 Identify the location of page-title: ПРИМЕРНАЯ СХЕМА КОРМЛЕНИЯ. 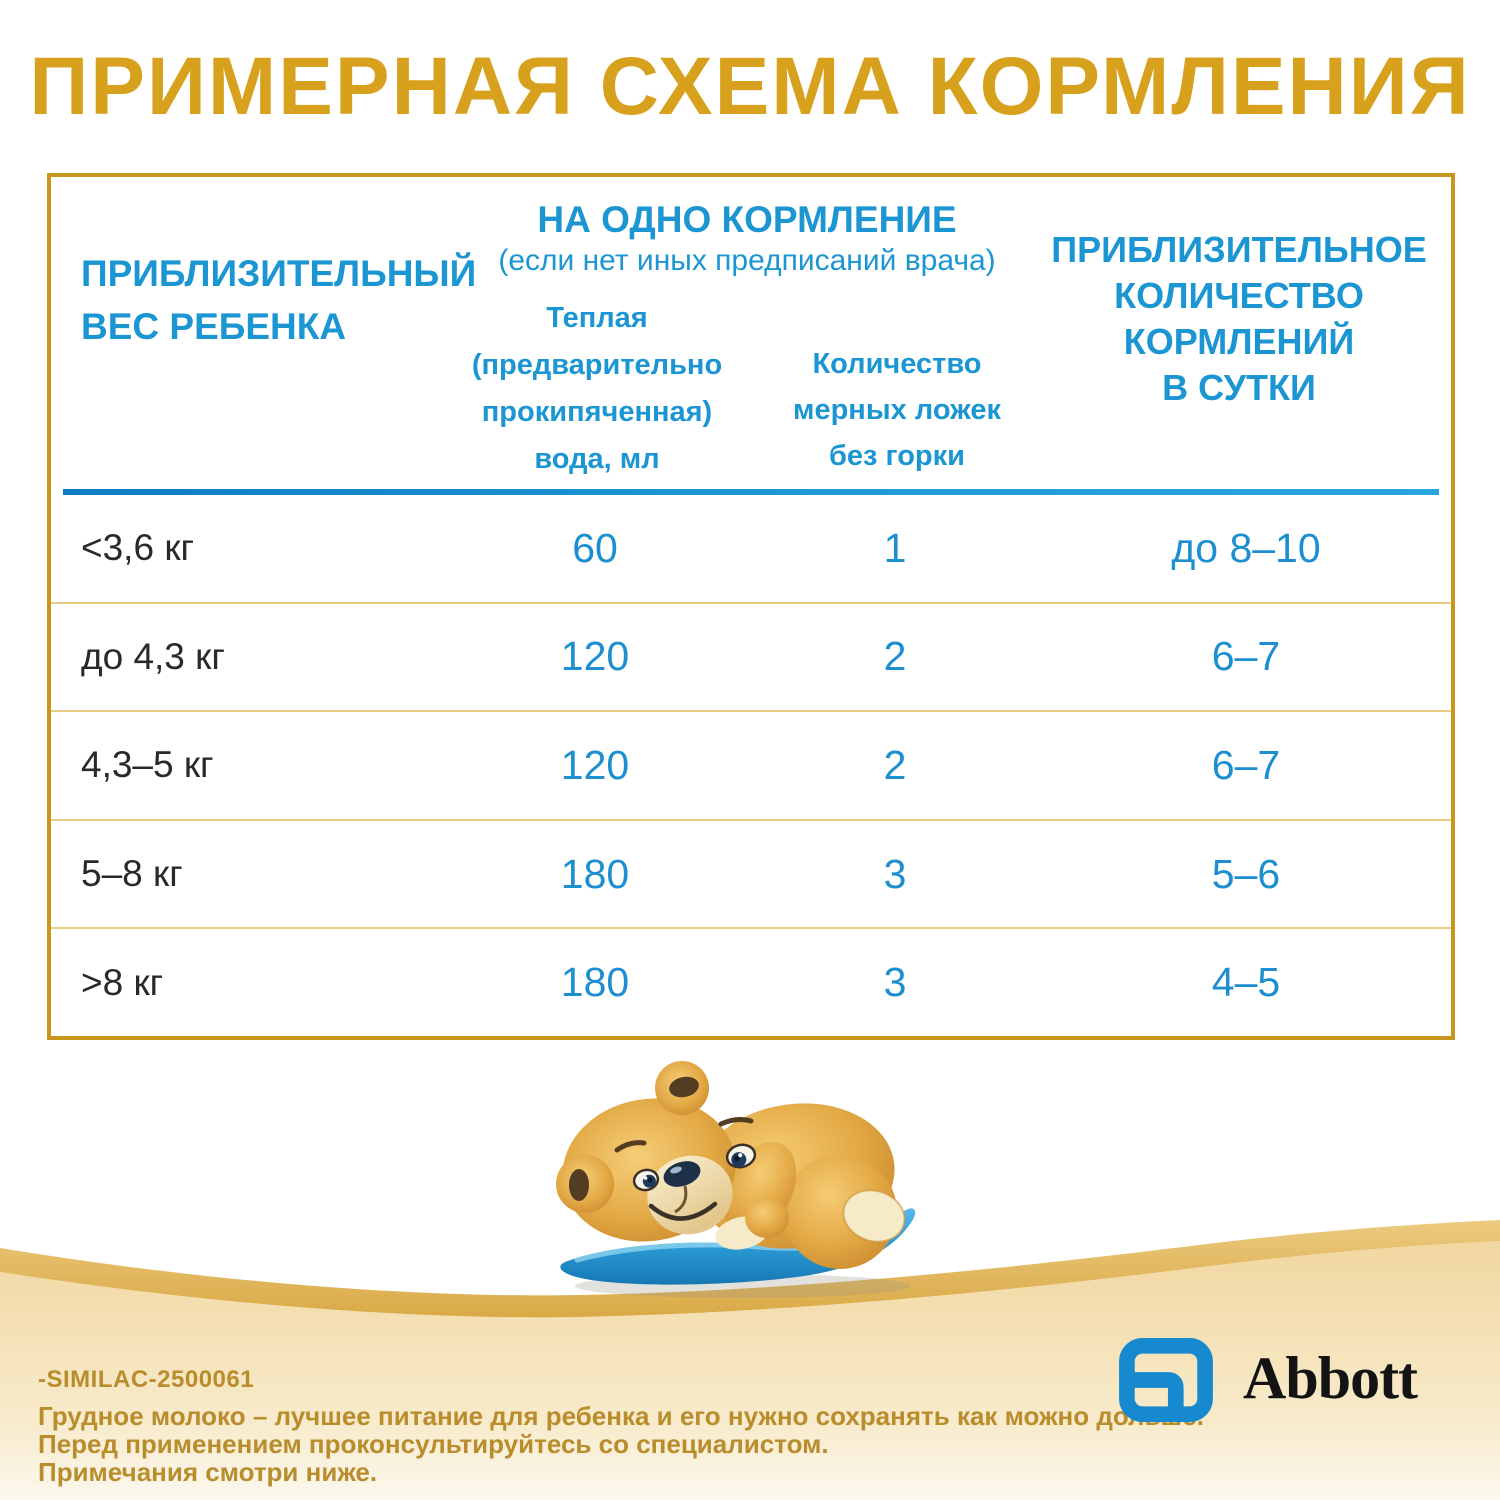
(750, 86).